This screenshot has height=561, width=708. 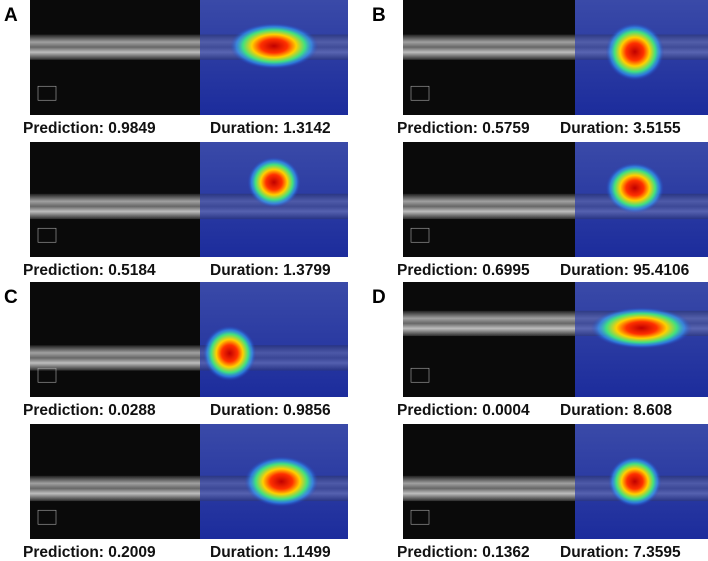 I want to click on duration: Duration: 95.4106, so click(x=625, y=270).